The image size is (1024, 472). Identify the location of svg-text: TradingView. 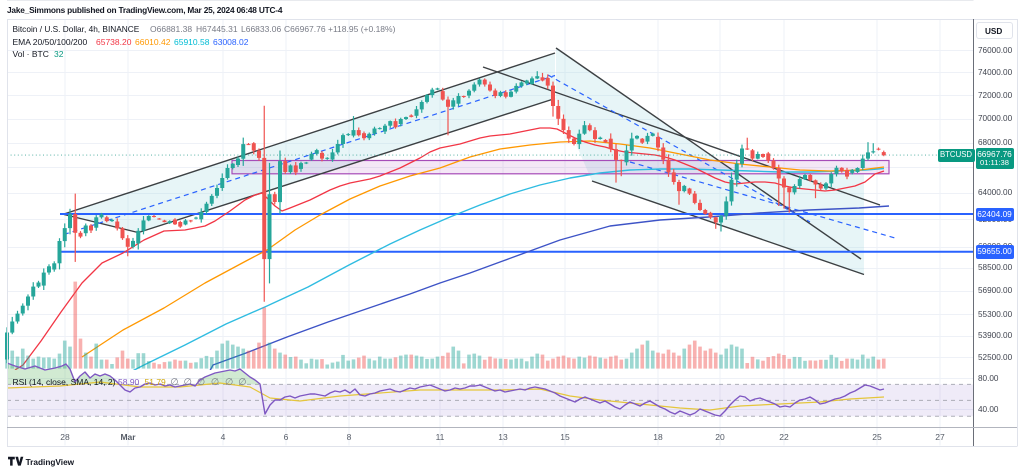
(50, 462).